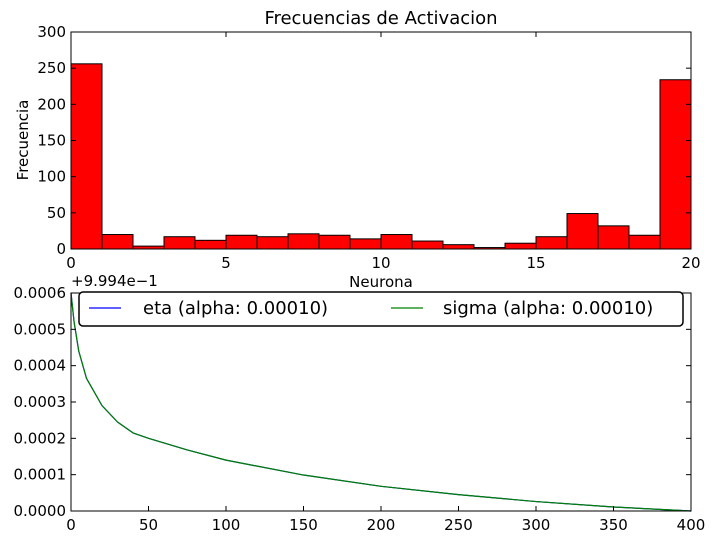 Image resolution: width=716 pixels, height=539 pixels. I want to click on histogram-x-tick-label: 5, so click(226, 263).